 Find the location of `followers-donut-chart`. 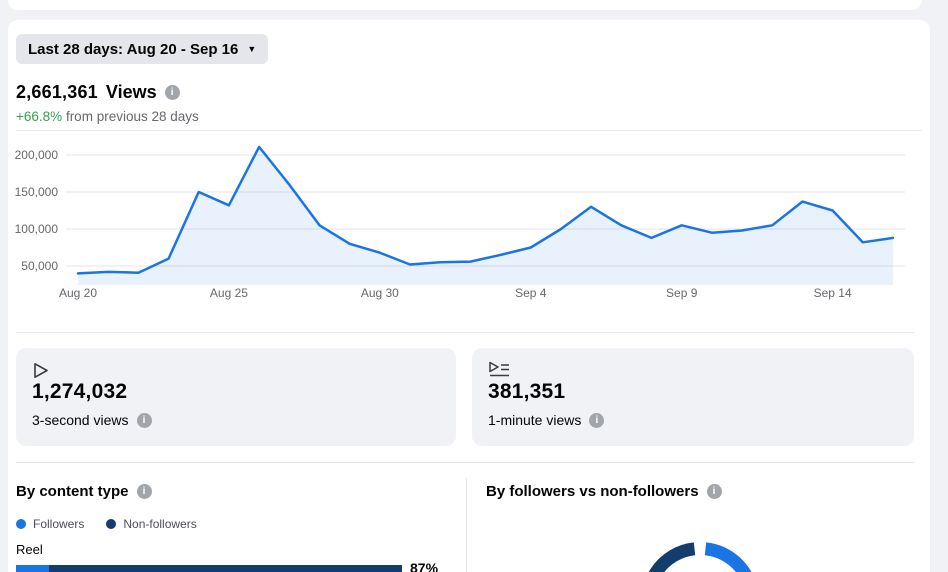

followers-donut-chart is located at coordinates (700, 553).